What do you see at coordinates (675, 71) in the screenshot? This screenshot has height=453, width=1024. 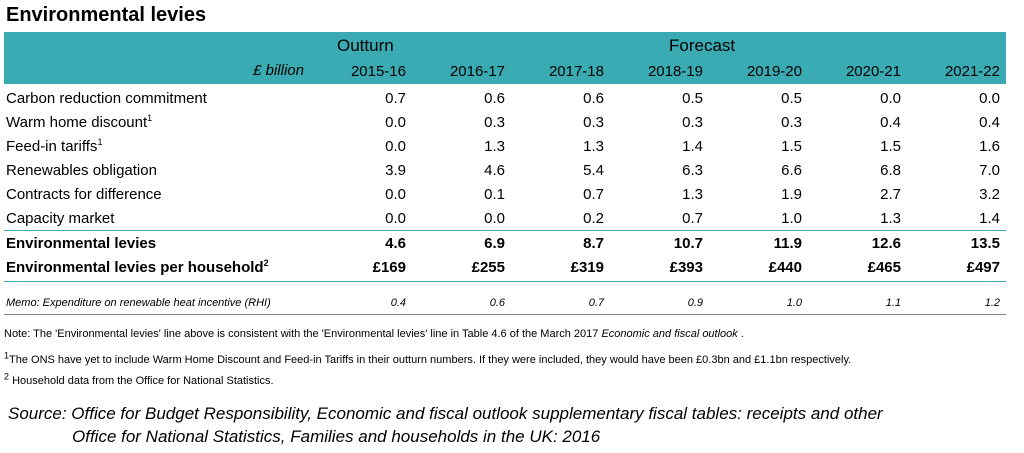 I see `year-header: 2018-19` at bounding box center [675, 71].